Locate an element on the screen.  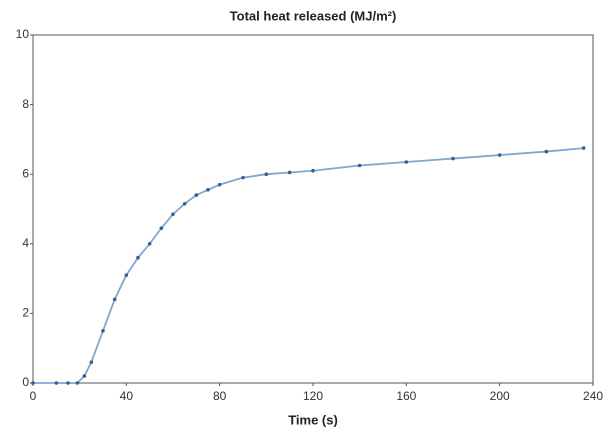
y-tick-label: 2 is located at coordinates (25, 313).